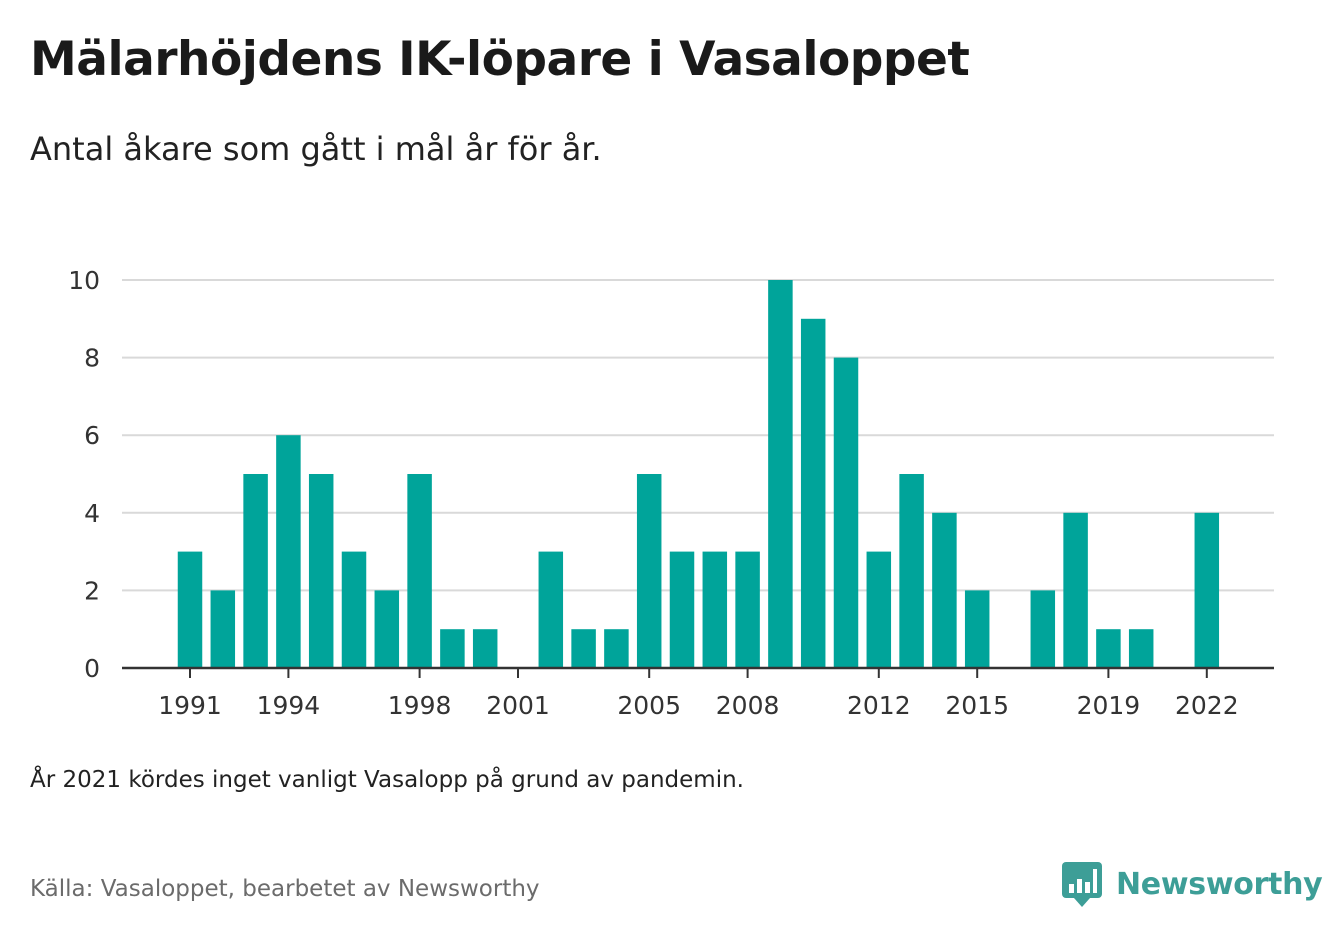 The height and width of the screenshot is (940, 1340). What do you see at coordinates (92, 435) in the screenshot?
I see `y-tick-label: 6` at bounding box center [92, 435].